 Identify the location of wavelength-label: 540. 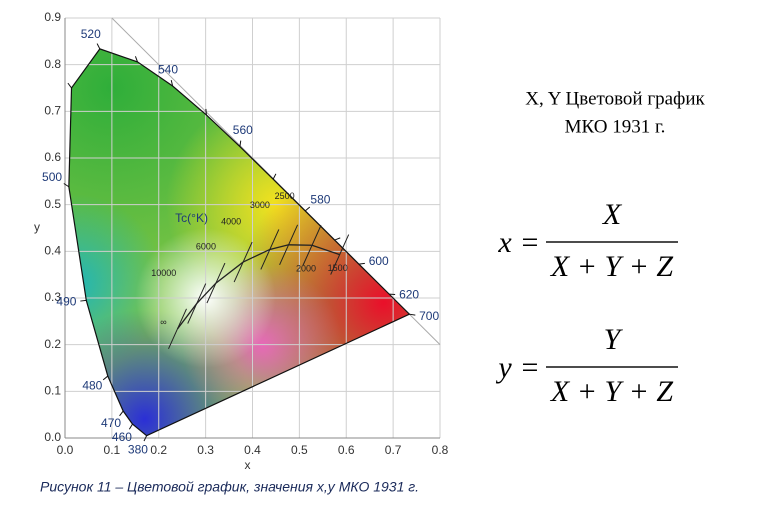
(168, 70).